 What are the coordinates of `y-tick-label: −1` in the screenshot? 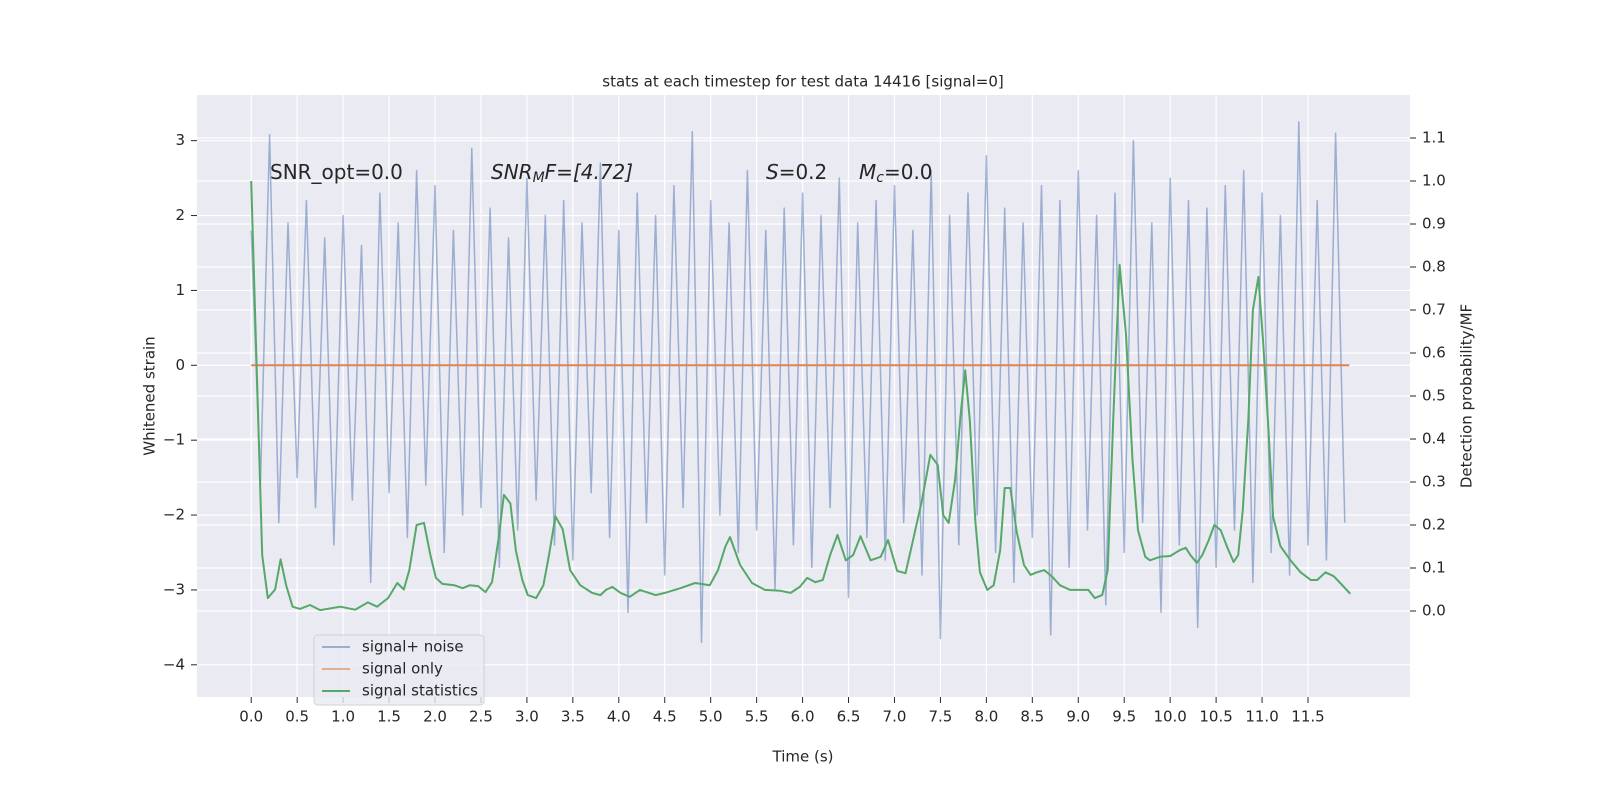 It's located at (174, 440).